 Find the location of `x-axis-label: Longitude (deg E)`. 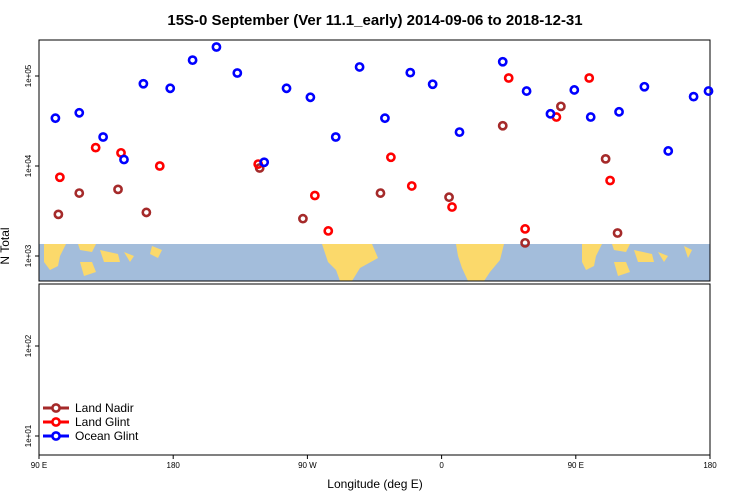

x-axis-label: Longitude (deg E) is located at coordinates (374, 484).